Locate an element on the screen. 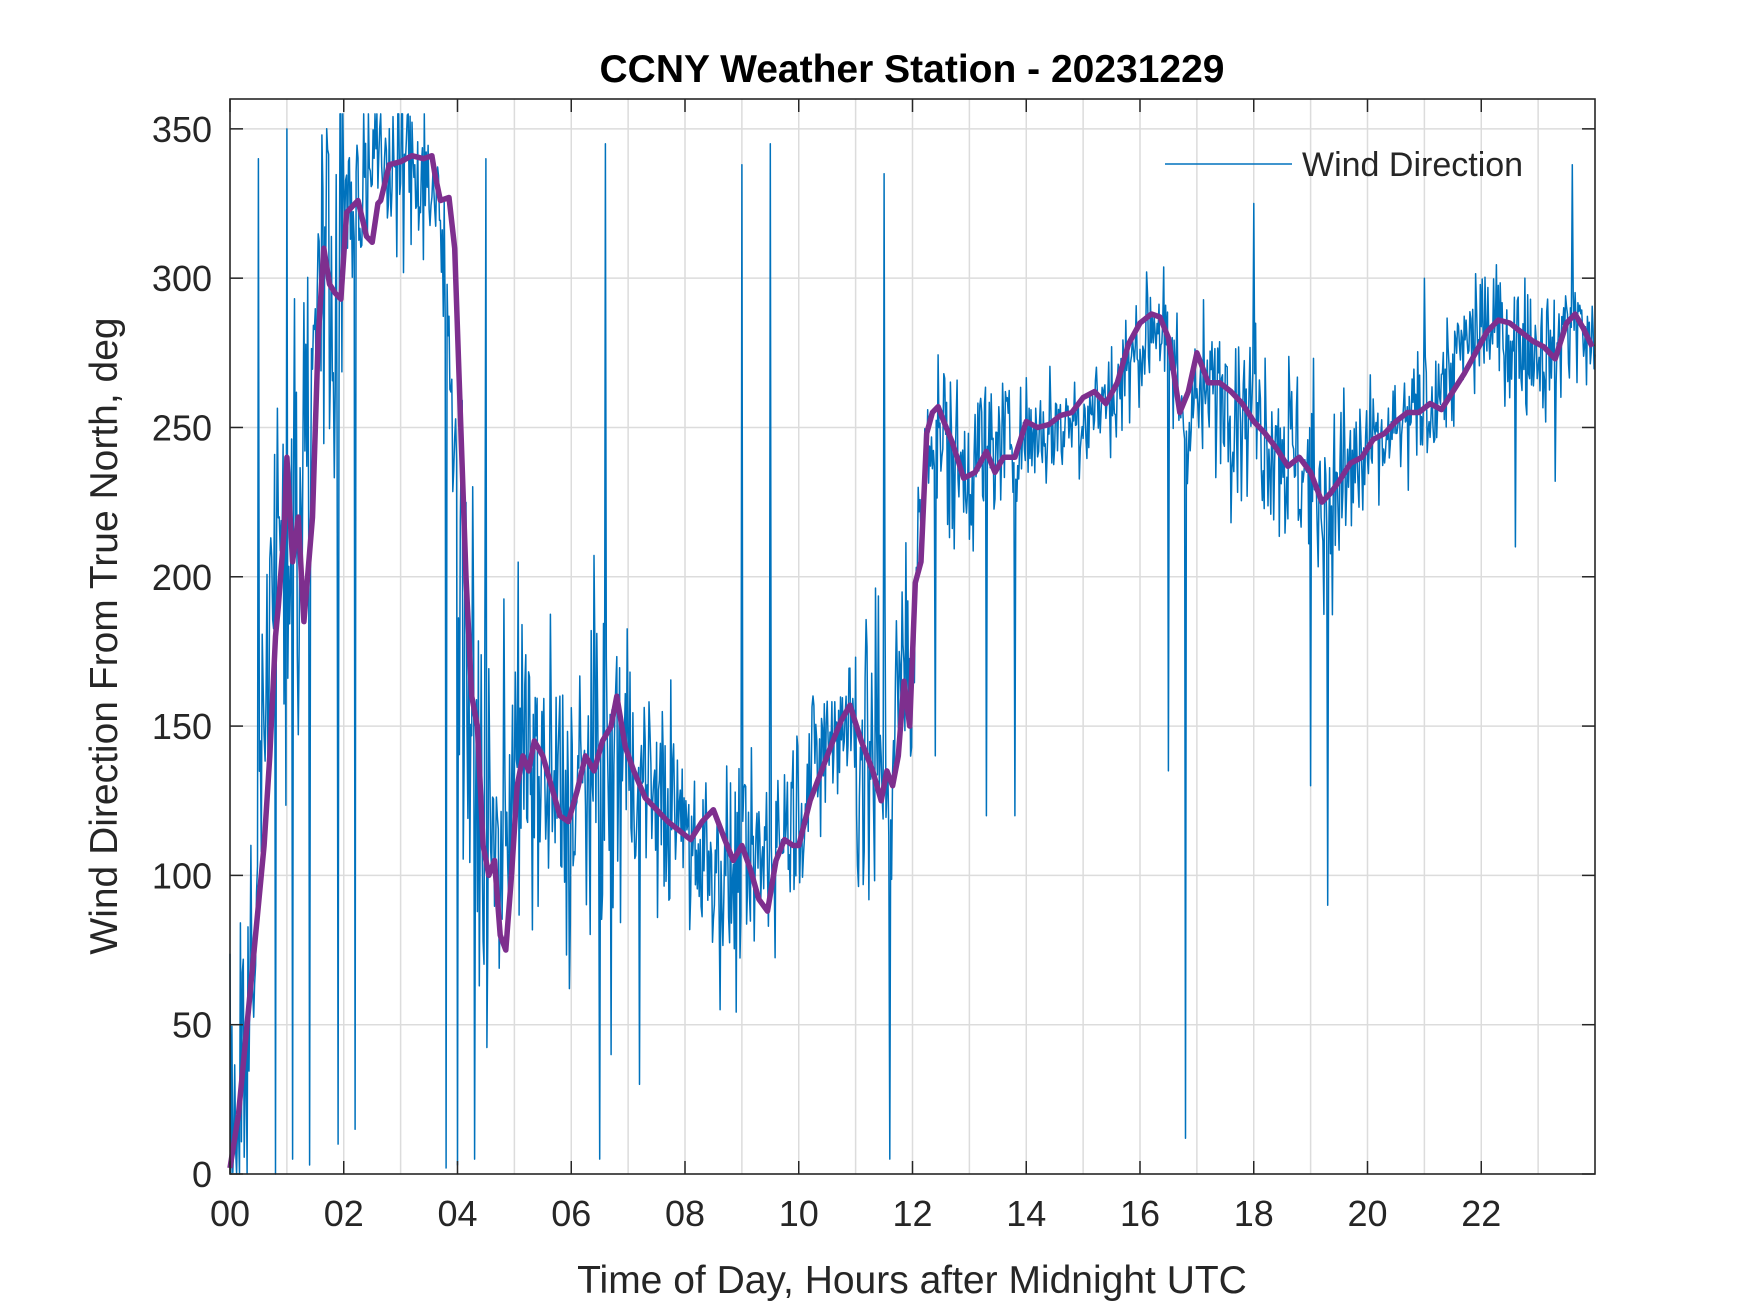 This screenshot has width=1750, height=1313. x-tick-label: 06 is located at coordinates (571, 1213).